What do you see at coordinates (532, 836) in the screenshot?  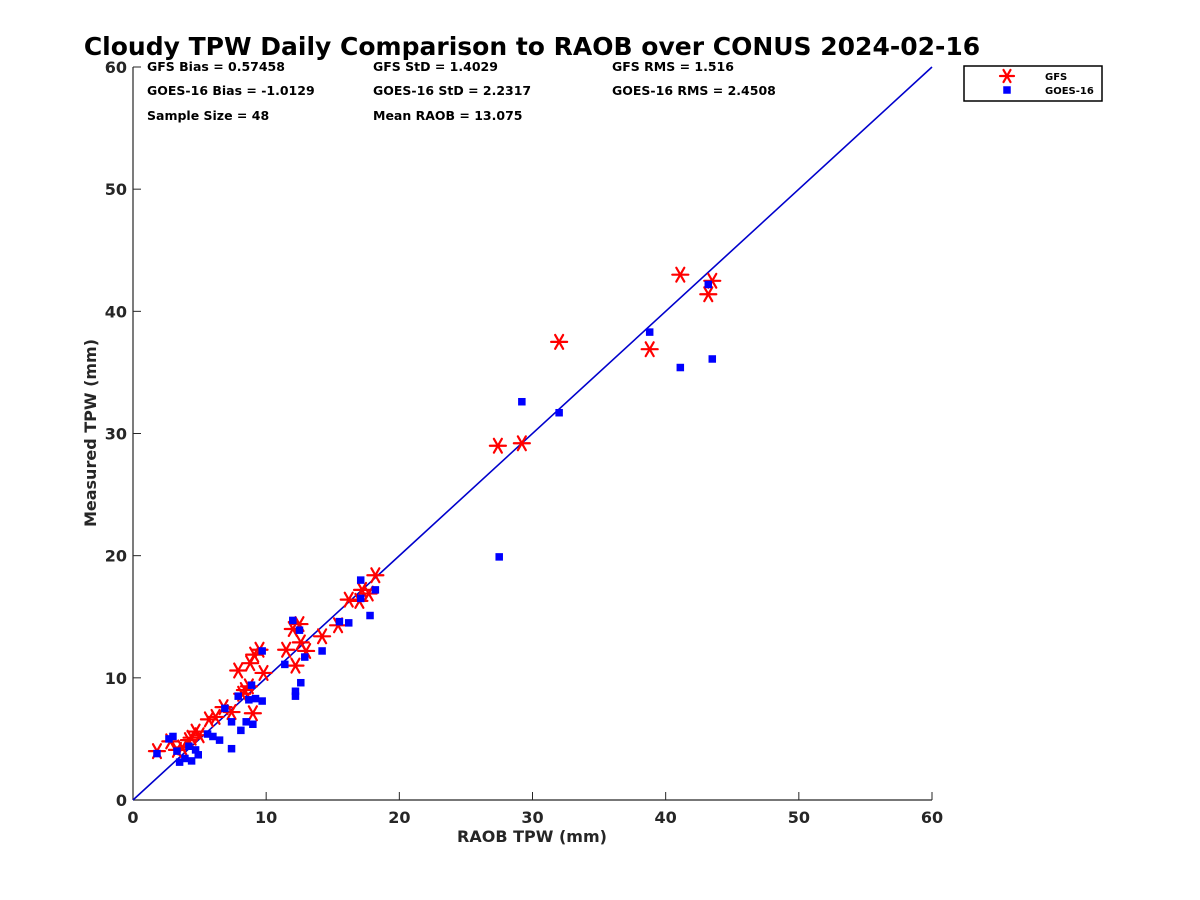 I see `x-axis-label: RAOB TPW (mm)` at bounding box center [532, 836].